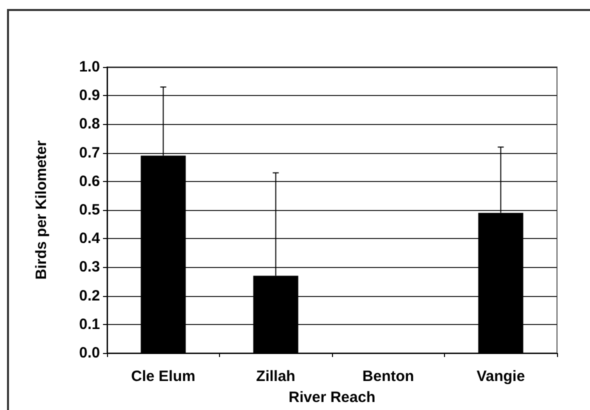 This screenshot has width=590, height=410. Describe the element at coordinates (89, 267) in the screenshot. I see `y-tick-label: 0.3` at that location.